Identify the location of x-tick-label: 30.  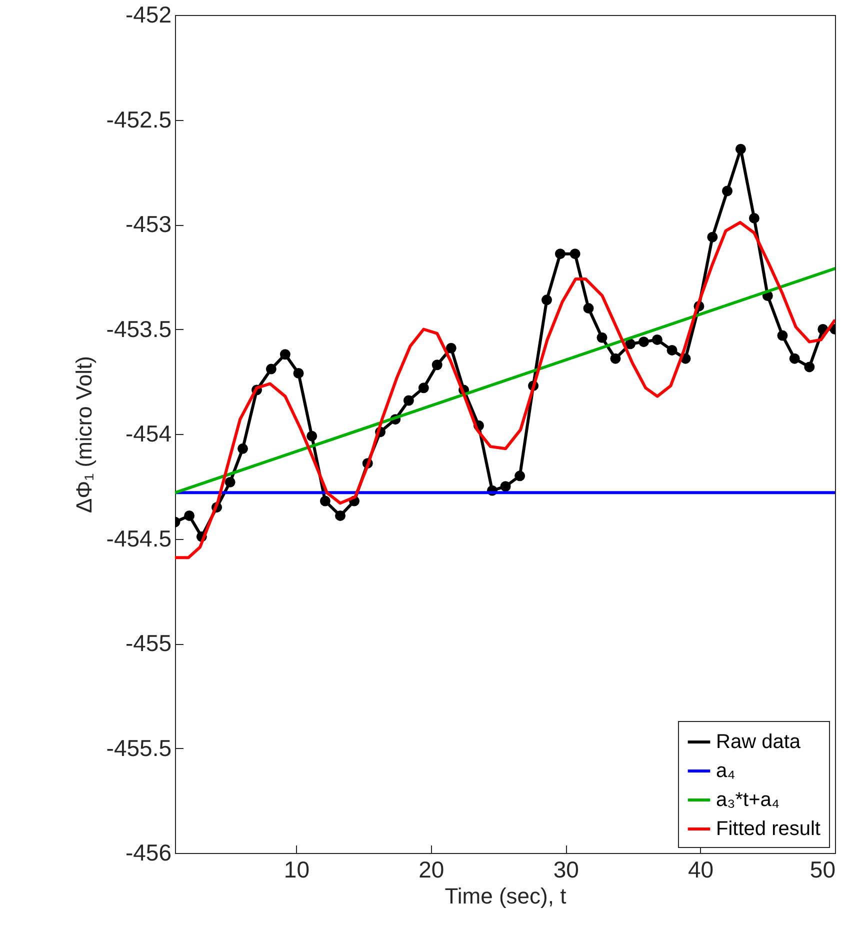
(566, 869).